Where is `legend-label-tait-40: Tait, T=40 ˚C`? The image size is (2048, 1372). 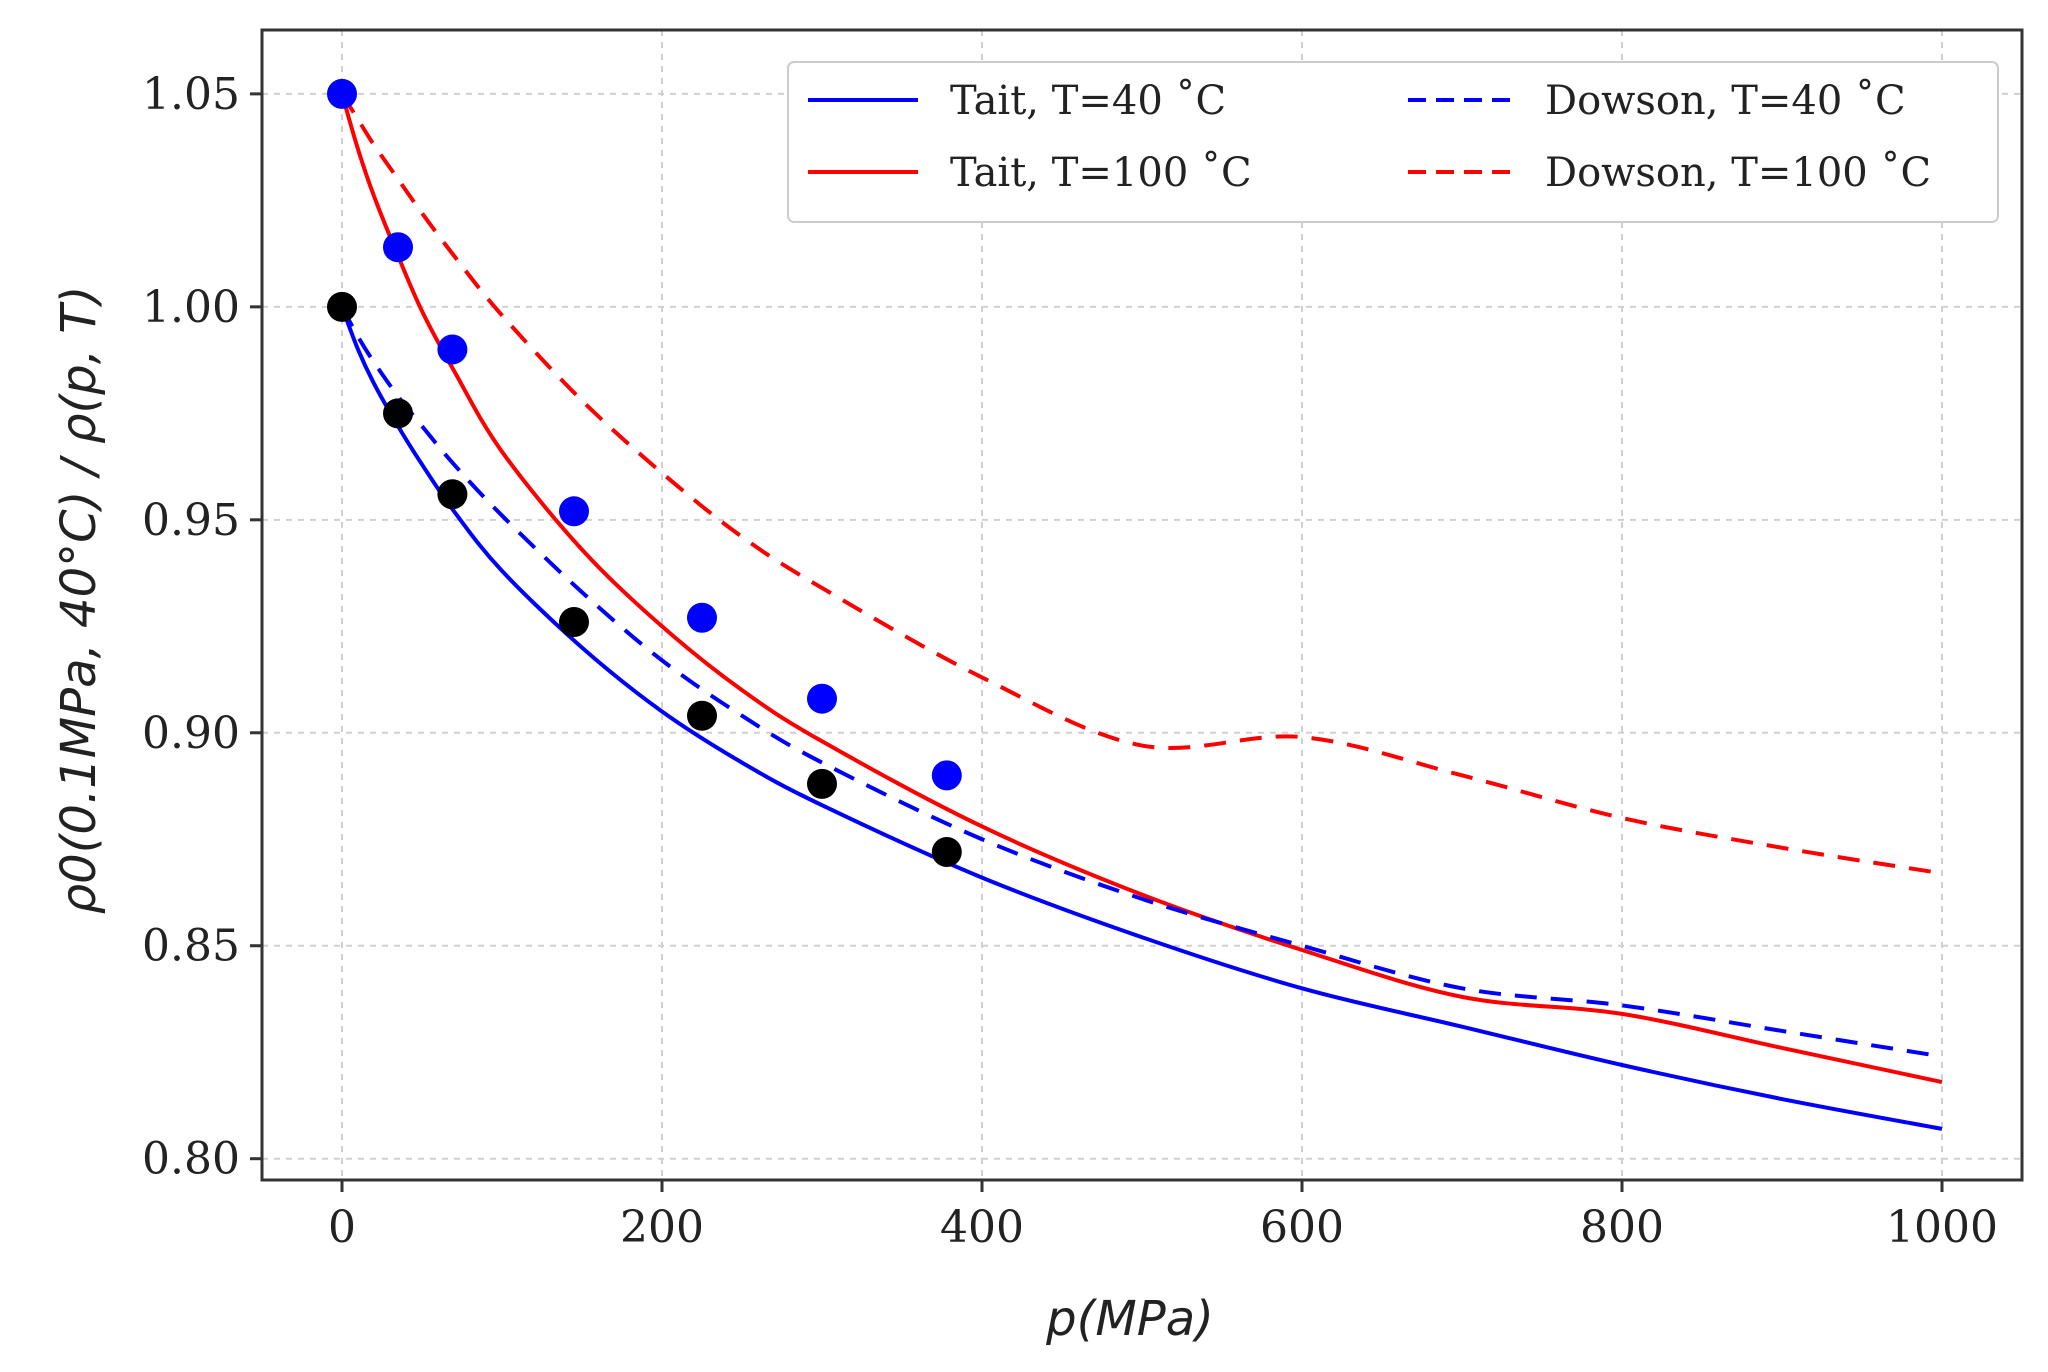
legend-label-tait-40: Tait, T=40 ˚C is located at coordinates (1088, 101).